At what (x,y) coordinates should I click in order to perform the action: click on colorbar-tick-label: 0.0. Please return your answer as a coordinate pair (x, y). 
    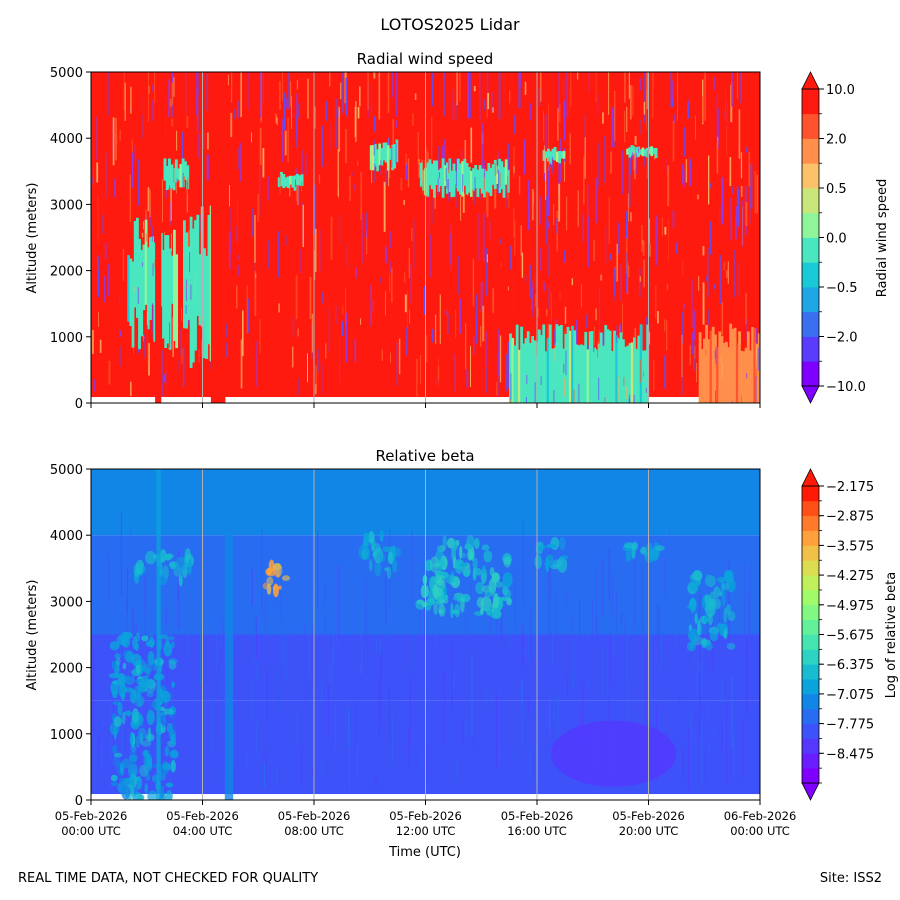
    Looking at the image, I should click on (836, 239).